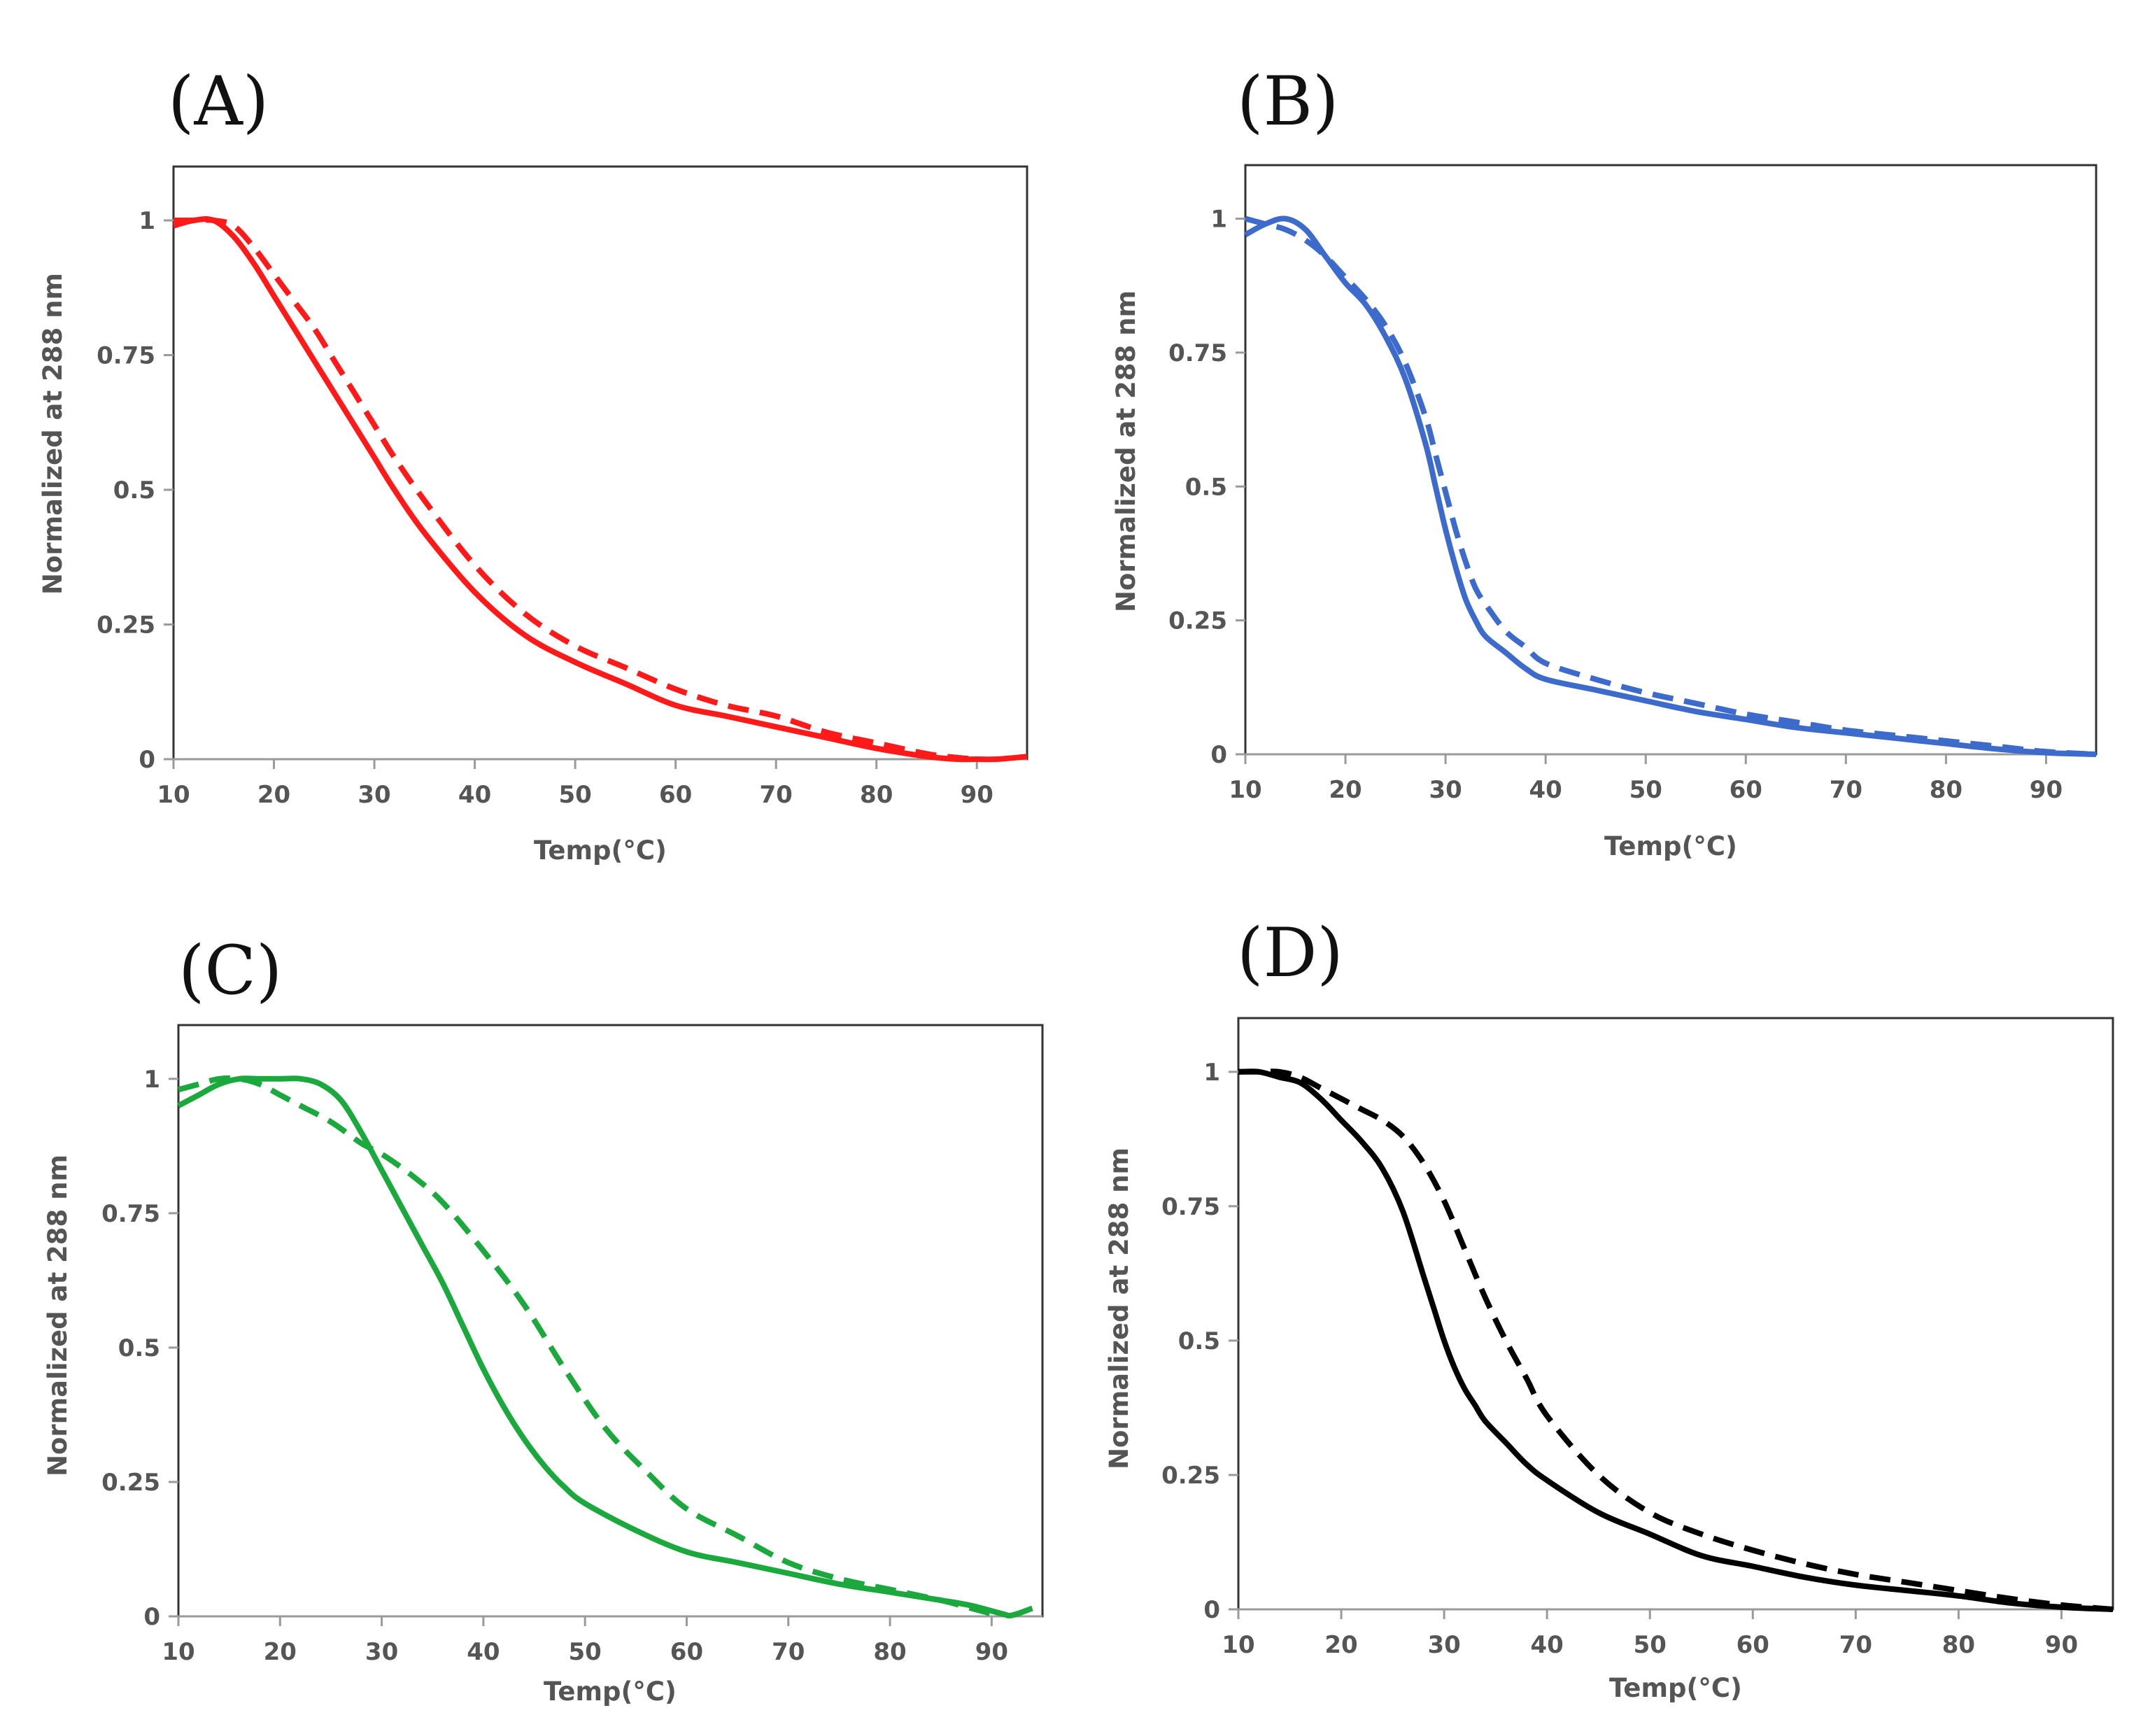  What do you see at coordinates (230, 970) in the screenshot?
I see `panel-label: (C)` at bounding box center [230, 970].